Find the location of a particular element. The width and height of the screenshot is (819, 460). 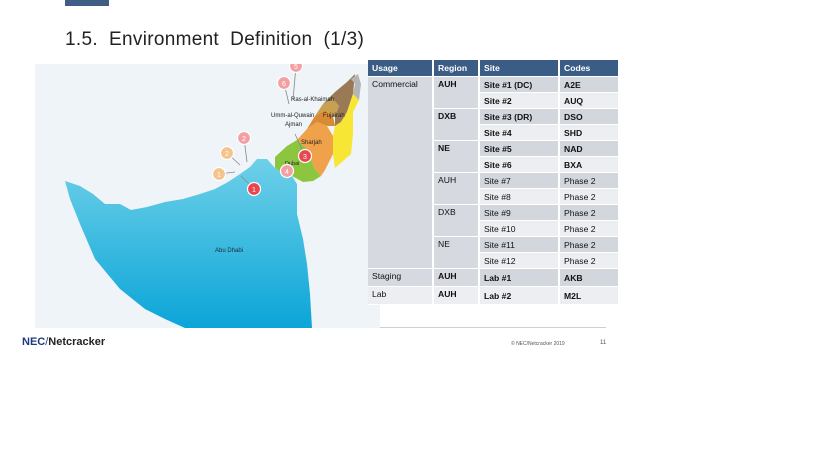

map-label-fujairah: Fujairah is located at coordinates (334, 116).